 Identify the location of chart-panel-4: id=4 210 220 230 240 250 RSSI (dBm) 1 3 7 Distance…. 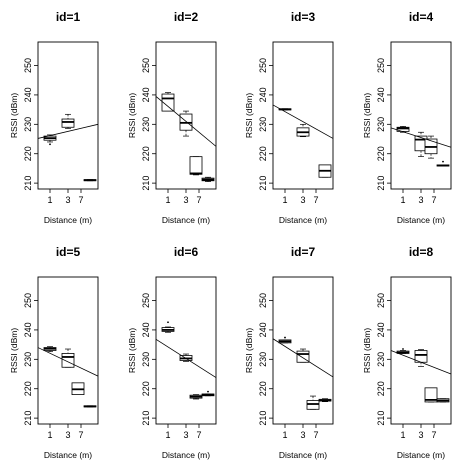
(407, 117).